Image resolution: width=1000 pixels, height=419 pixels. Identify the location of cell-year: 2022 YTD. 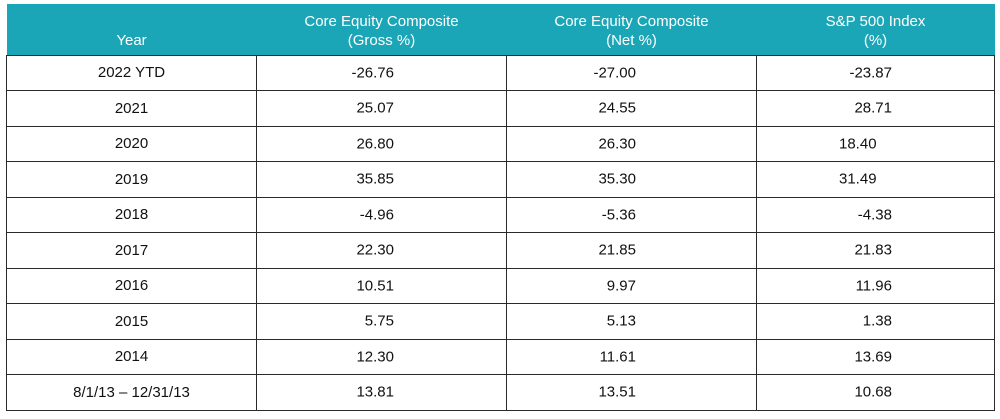
(131, 72).